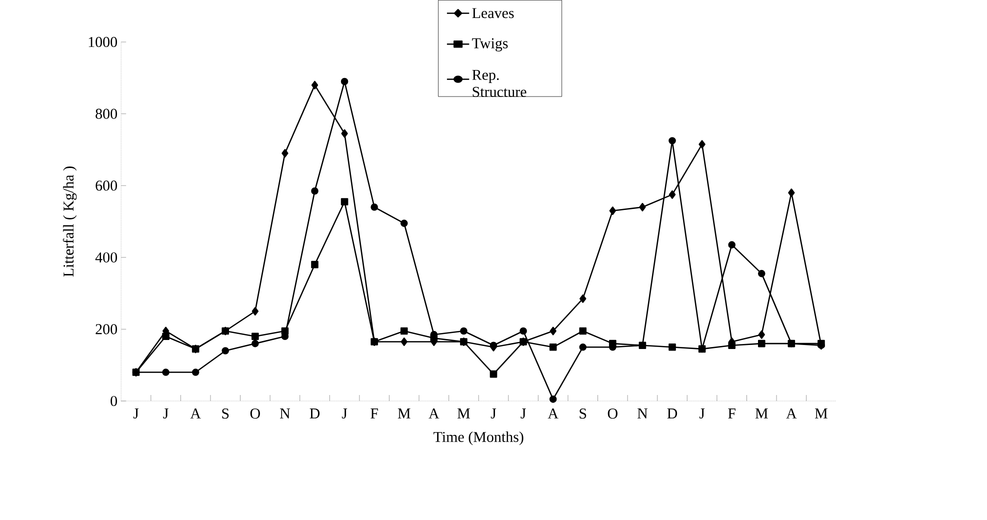 The height and width of the screenshot is (520, 987). What do you see at coordinates (114, 401) in the screenshot?
I see `y-tick-label: 0` at bounding box center [114, 401].